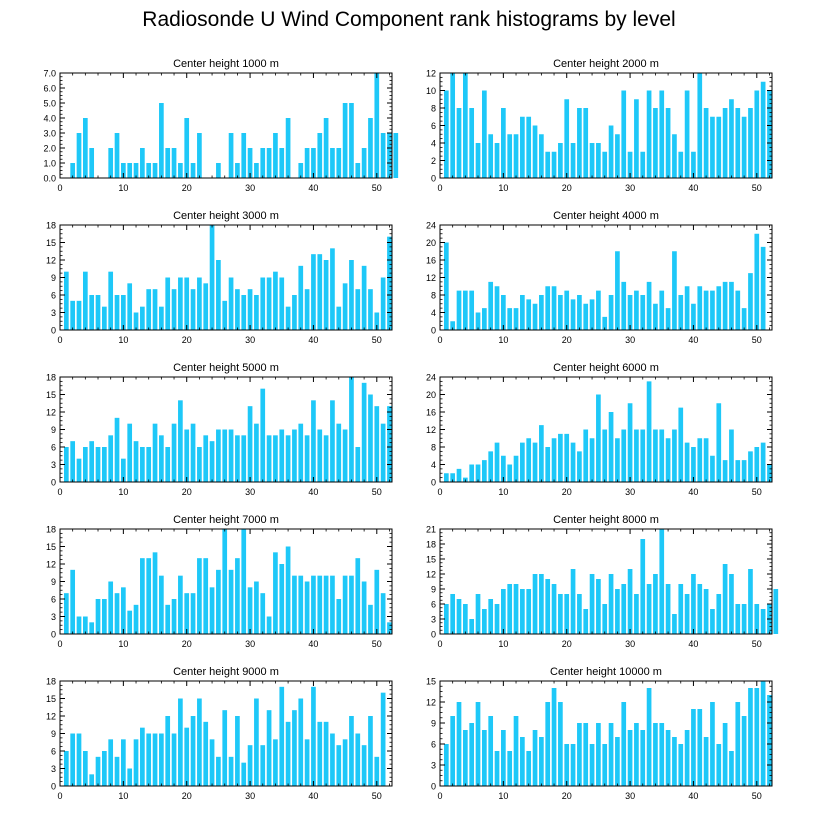 This screenshot has width=818, height=824. Describe the element at coordinates (433, 483) in the screenshot. I see `y-tick-label: 0` at that location.